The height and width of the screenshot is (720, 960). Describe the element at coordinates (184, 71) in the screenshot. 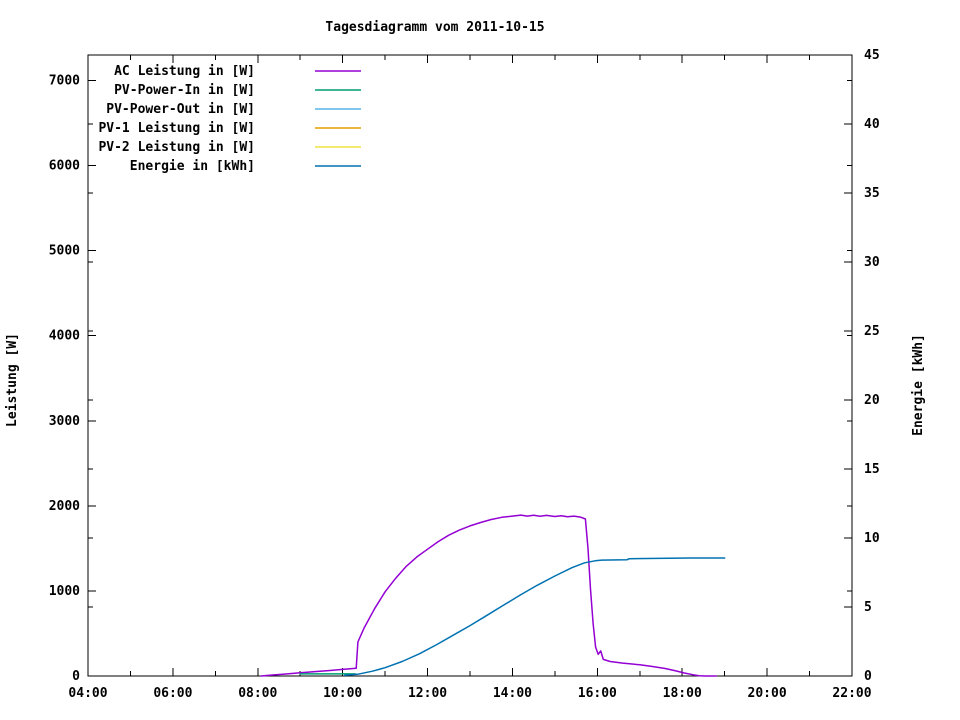

I see `legend-label: AC Leistung in [W]` at that location.